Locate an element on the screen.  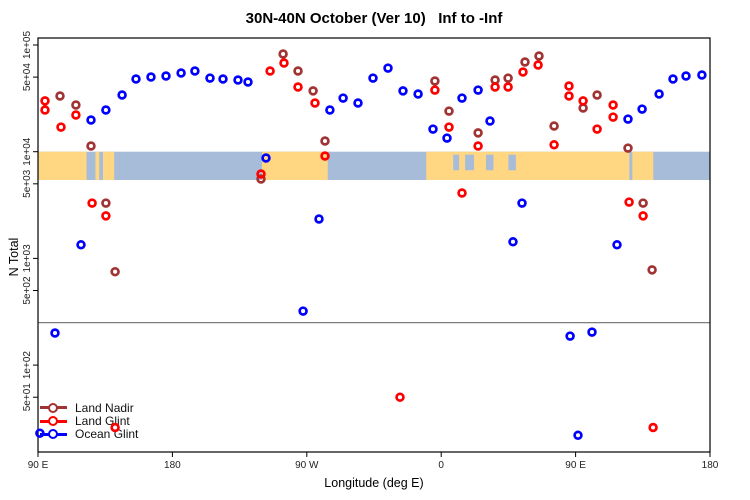
x-tick-label: 90 W is located at coordinates (307, 465).